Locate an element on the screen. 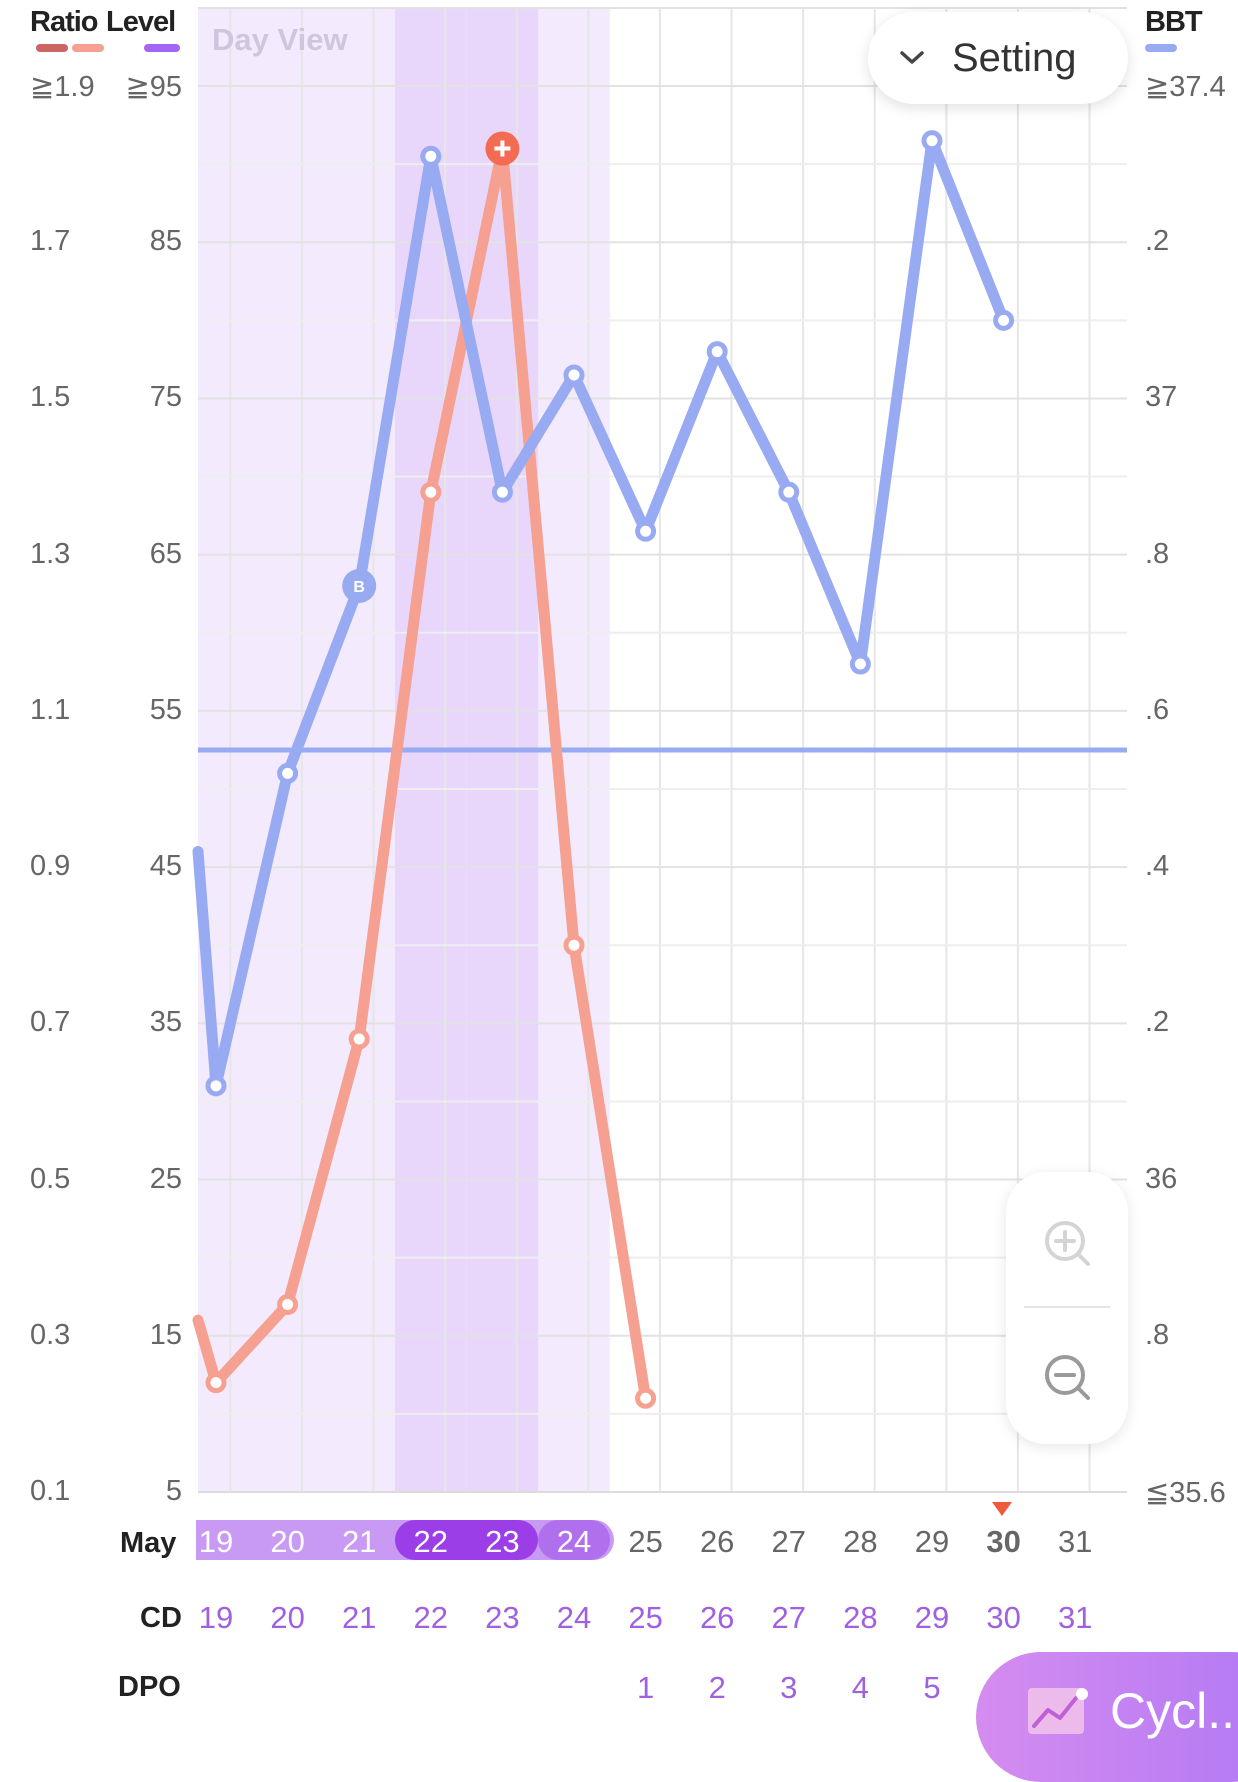 This screenshot has width=1238, height=1782. bbt-tick-label: .6 is located at coordinates (1157, 709).